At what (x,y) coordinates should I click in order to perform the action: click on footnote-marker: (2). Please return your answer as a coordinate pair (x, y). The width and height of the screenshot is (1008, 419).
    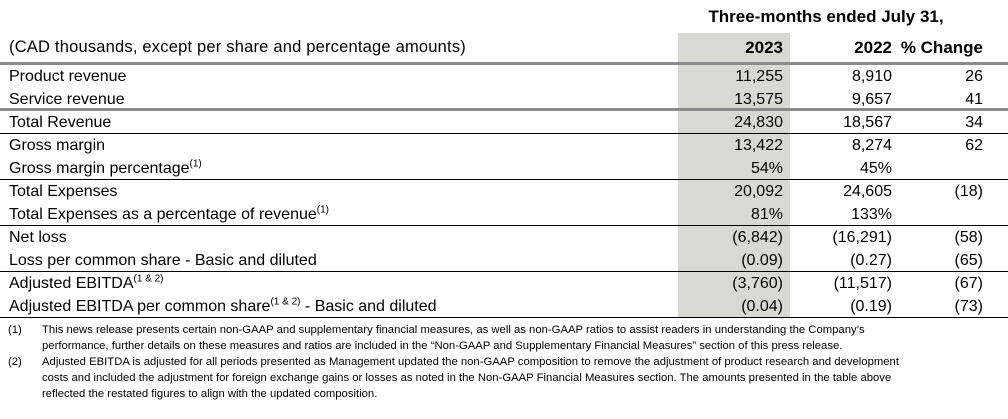
    Looking at the image, I should click on (15, 362).